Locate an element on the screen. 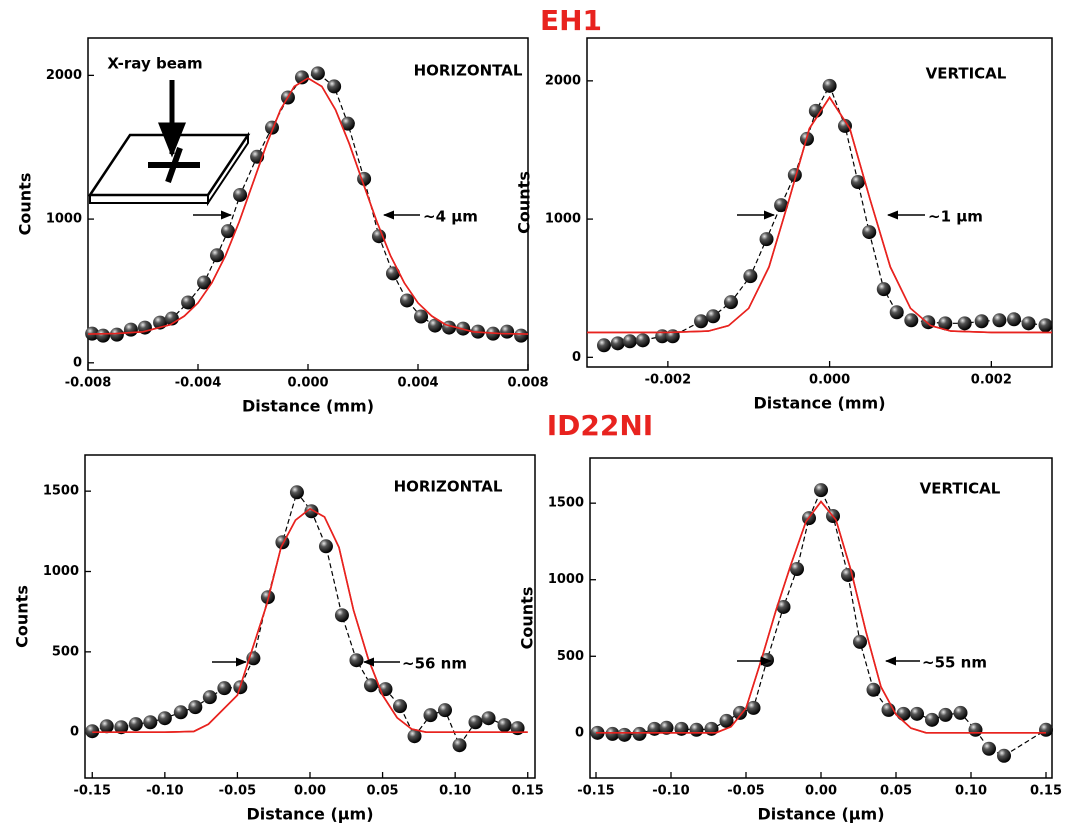  x-tick-label: -0.002 is located at coordinates (668, 380).